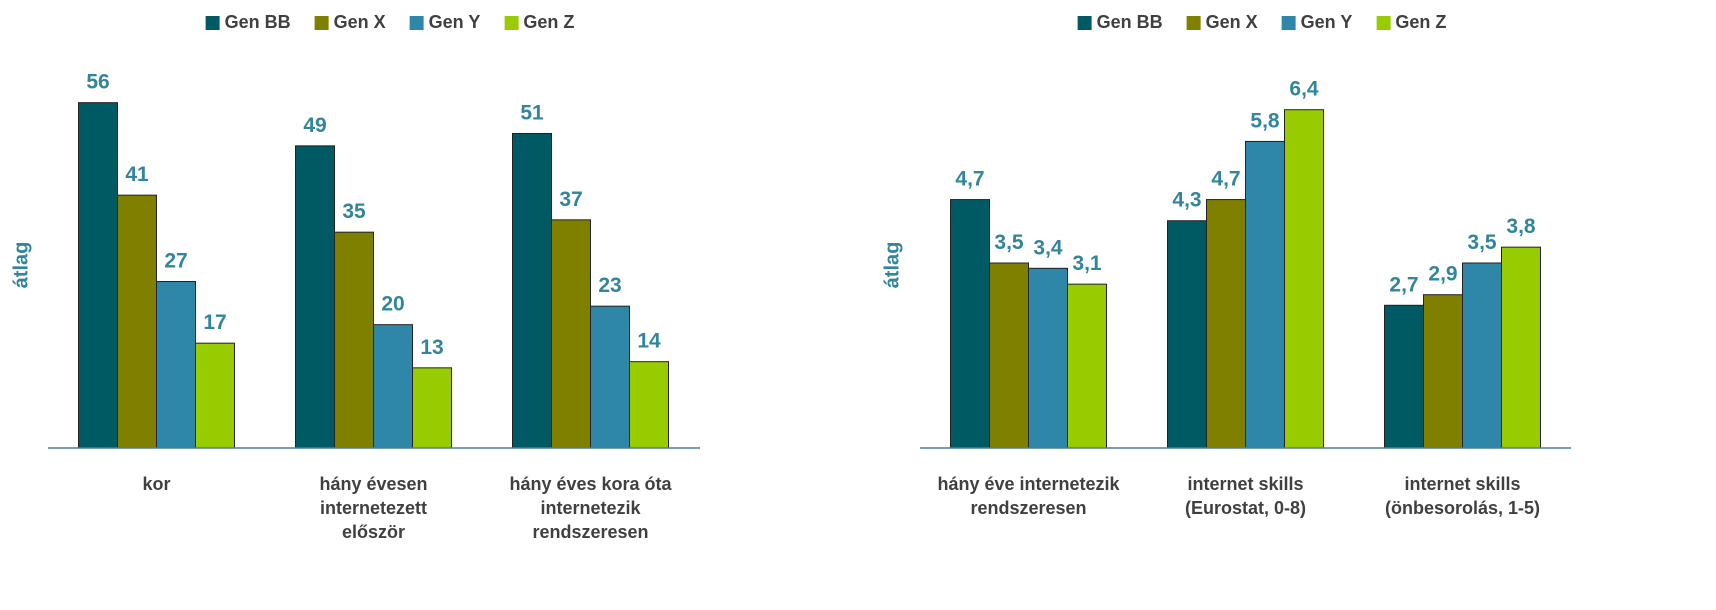 This screenshot has width=1716, height=610. Describe the element at coordinates (431, 347) in the screenshot. I see `data-label: 13` at that location.